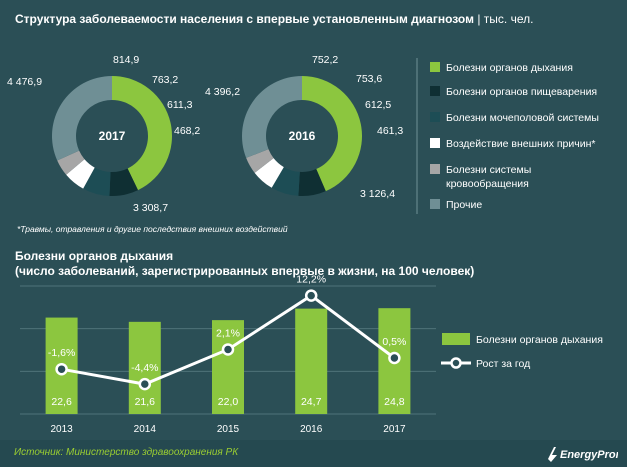  Describe the element at coordinates (313, 453) in the screenshot. I see `footer-bar` at that location.